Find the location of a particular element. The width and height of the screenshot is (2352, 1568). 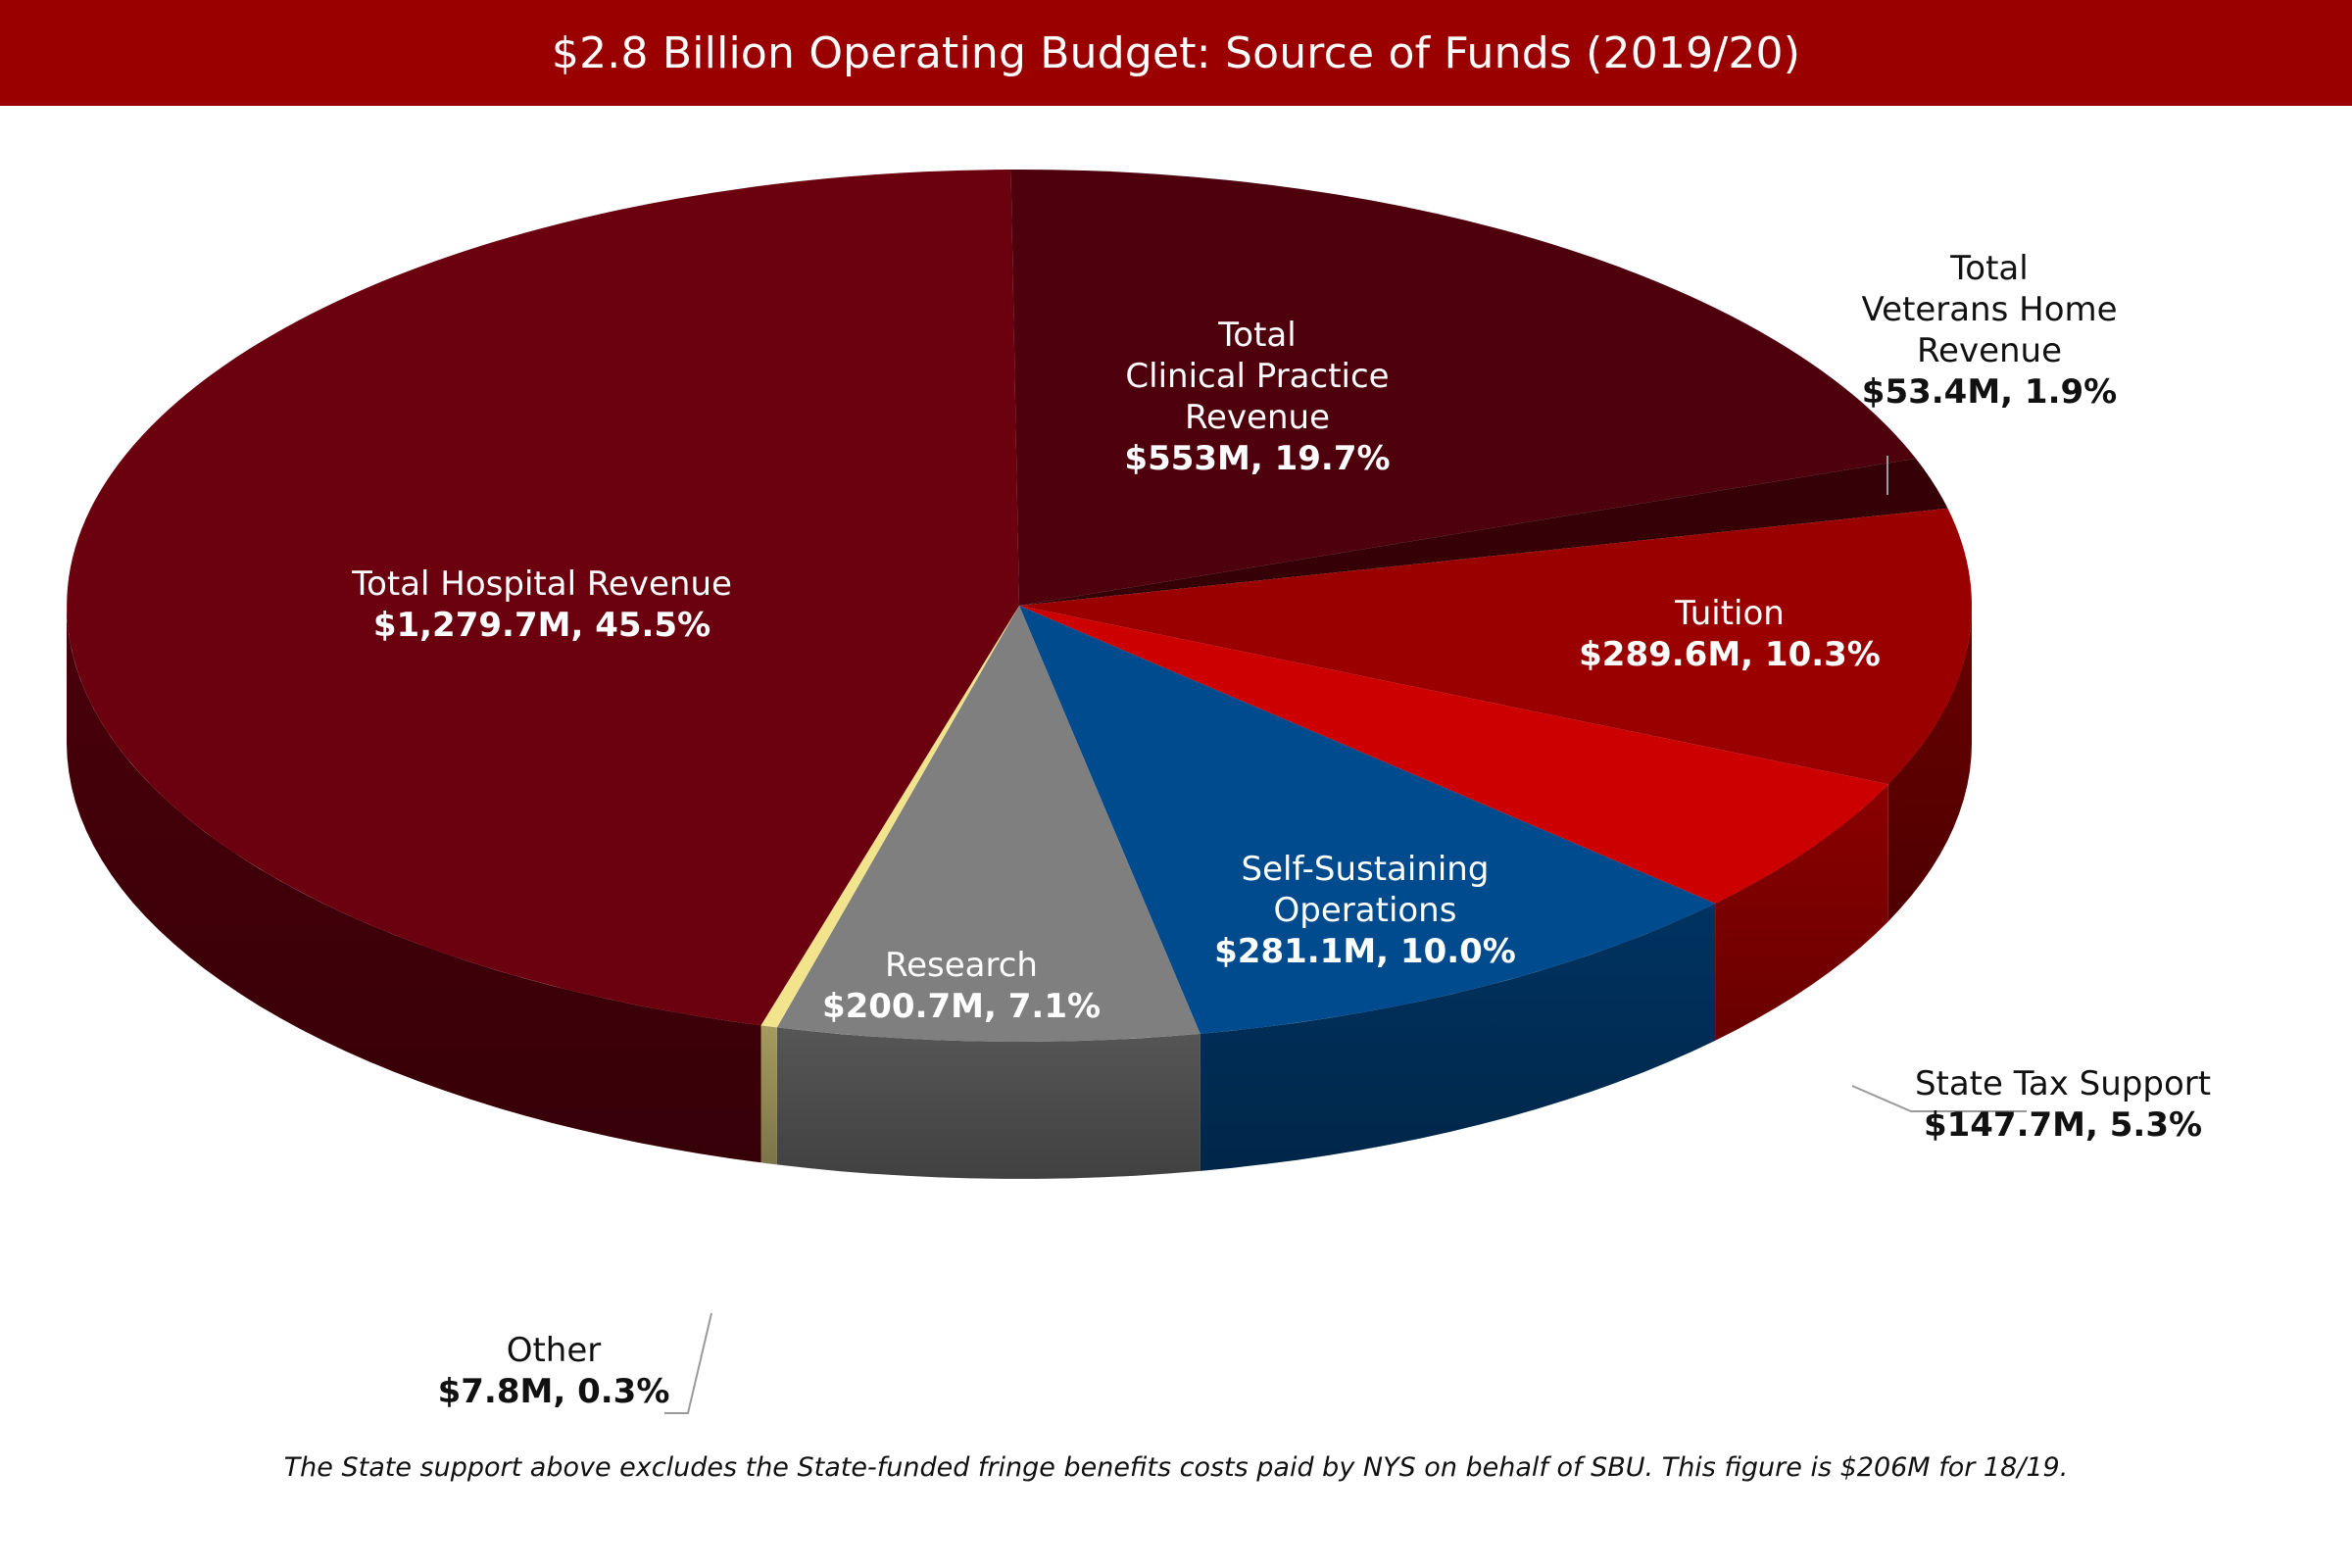

label-name-line: Clinical Practice is located at coordinates (1257, 376).